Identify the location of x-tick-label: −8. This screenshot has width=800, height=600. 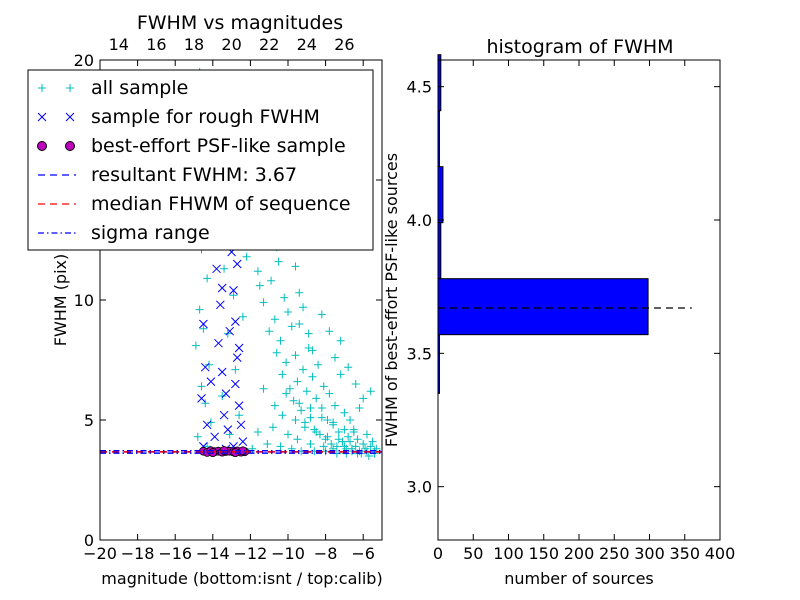
(326, 553).